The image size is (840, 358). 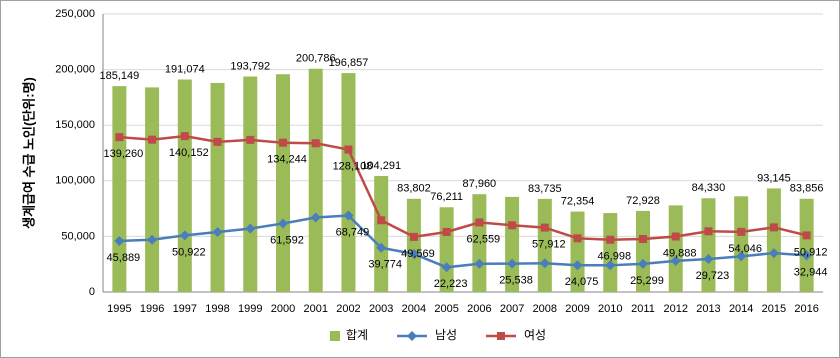 I want to click on data-label: 134,244, so click(x=287, y=160).